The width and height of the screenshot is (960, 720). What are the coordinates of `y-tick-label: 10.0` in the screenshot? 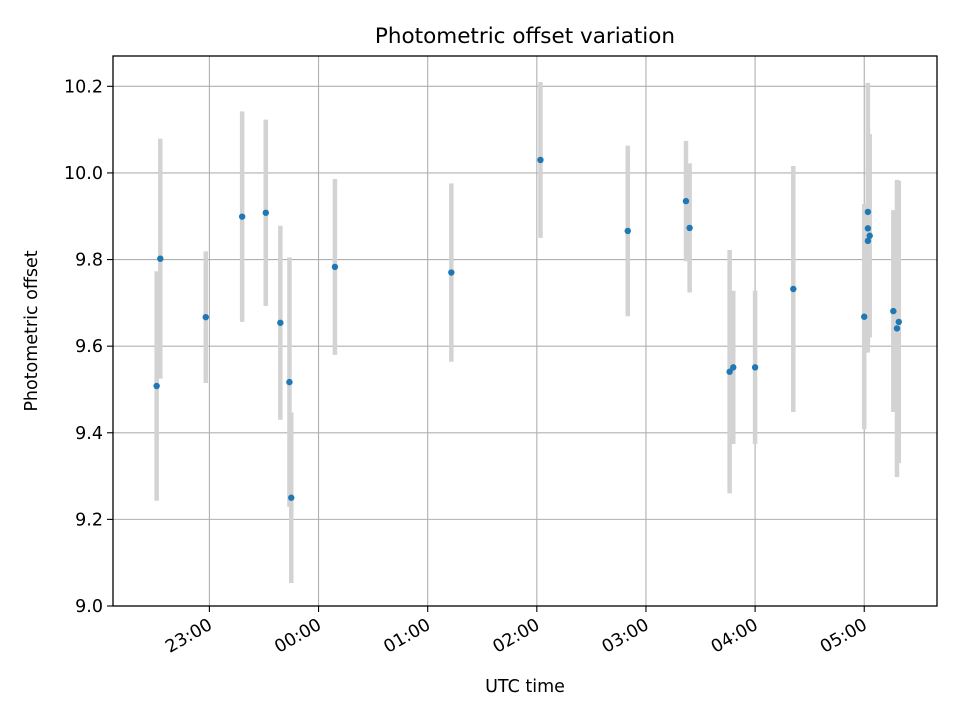 It's located at (83, 174).